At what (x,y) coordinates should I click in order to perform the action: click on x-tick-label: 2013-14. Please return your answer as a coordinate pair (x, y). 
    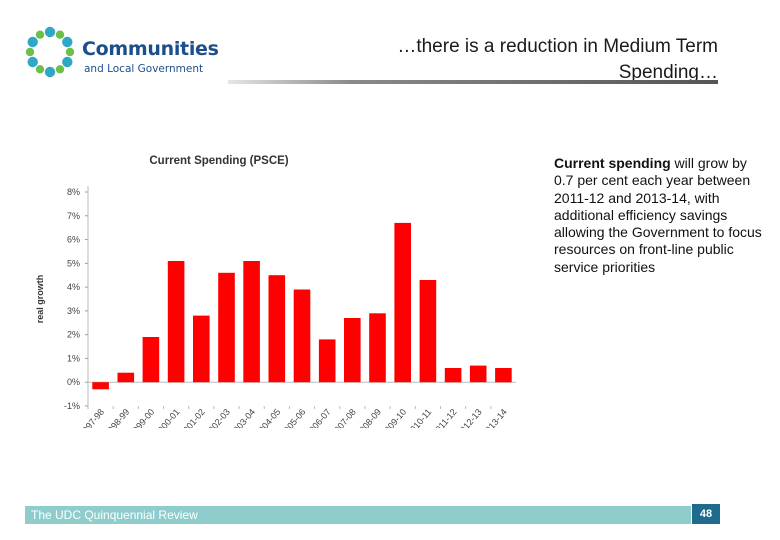
    Looking at the image, I should click on (494, 417).